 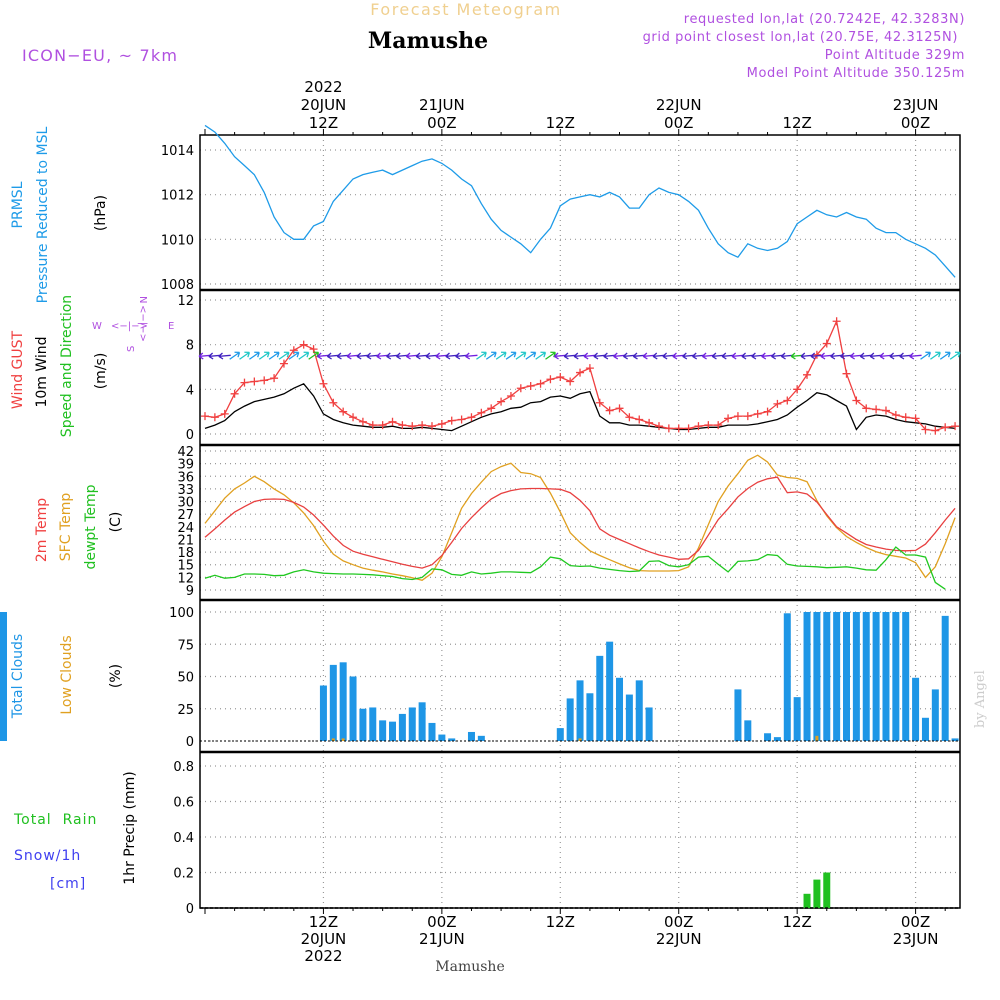 What do you see at coordinates (679, 105) in the screenshot?
I see `x-label-top: 22JUN` at bounding box center [679, 105].